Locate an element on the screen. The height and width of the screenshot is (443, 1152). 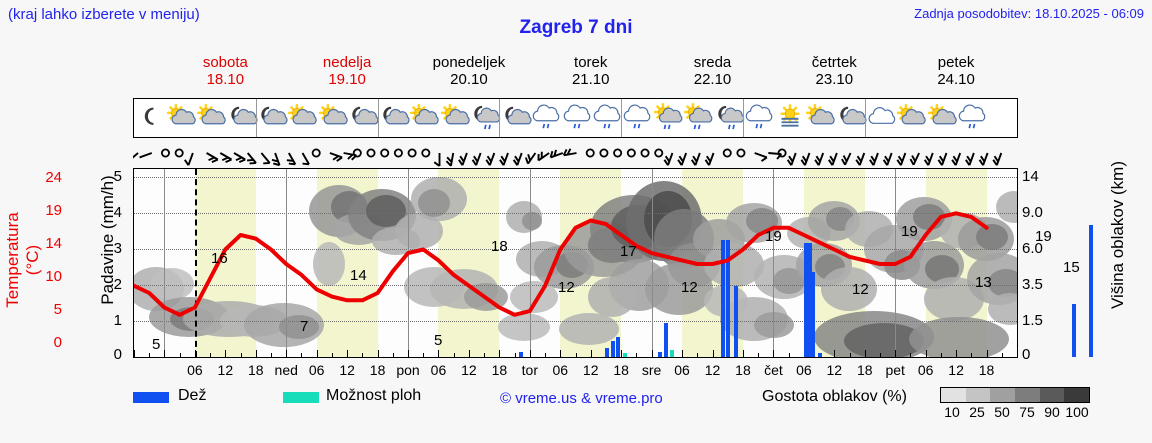
day-date: 20.10 is located at coordinates (469, 79).